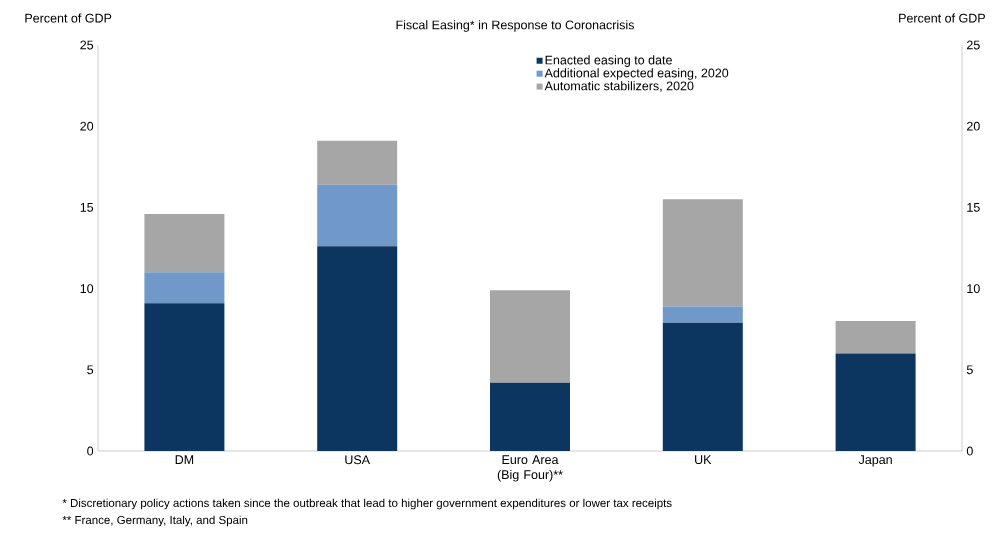 This screenshot has height=534, width=1004. Describe the element at coordinates (87, 45) in the screenshot. I see `y-tick-label: 25` at that location.